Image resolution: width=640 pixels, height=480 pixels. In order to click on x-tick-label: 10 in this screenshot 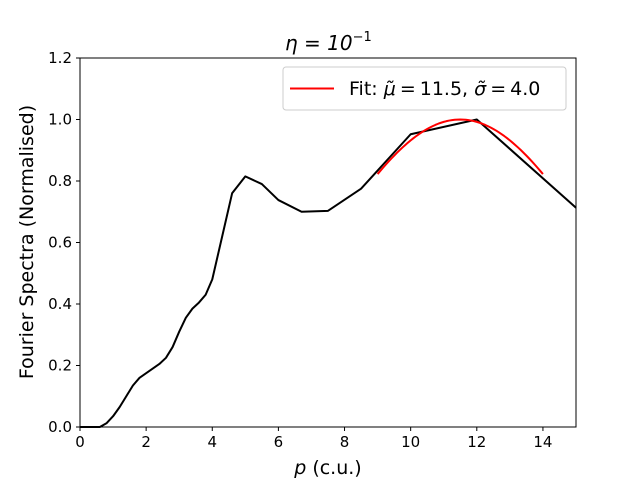, I will do `click(410, 442)`.